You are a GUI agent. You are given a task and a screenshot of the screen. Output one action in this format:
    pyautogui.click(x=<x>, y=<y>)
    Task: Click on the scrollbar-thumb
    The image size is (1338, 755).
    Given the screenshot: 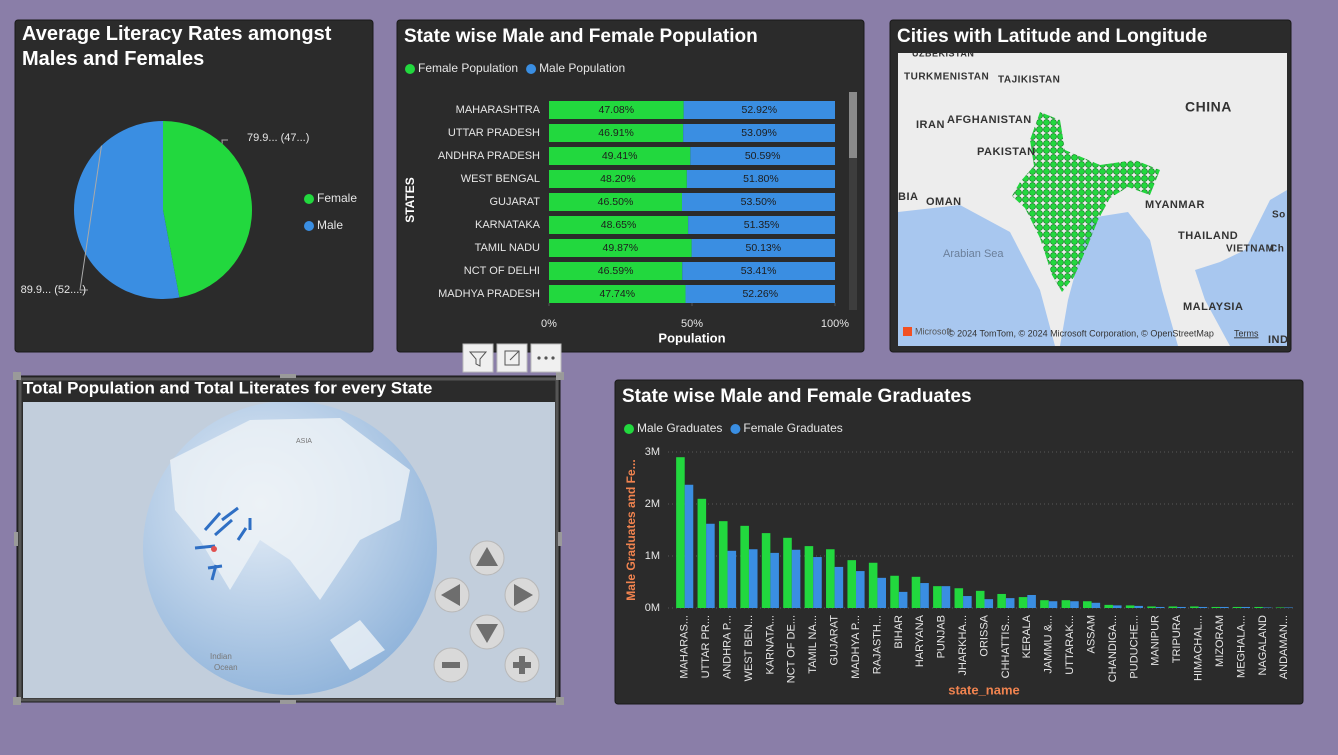 What is the action you would take?
    pyautogui.click(x=853, y=125)
    